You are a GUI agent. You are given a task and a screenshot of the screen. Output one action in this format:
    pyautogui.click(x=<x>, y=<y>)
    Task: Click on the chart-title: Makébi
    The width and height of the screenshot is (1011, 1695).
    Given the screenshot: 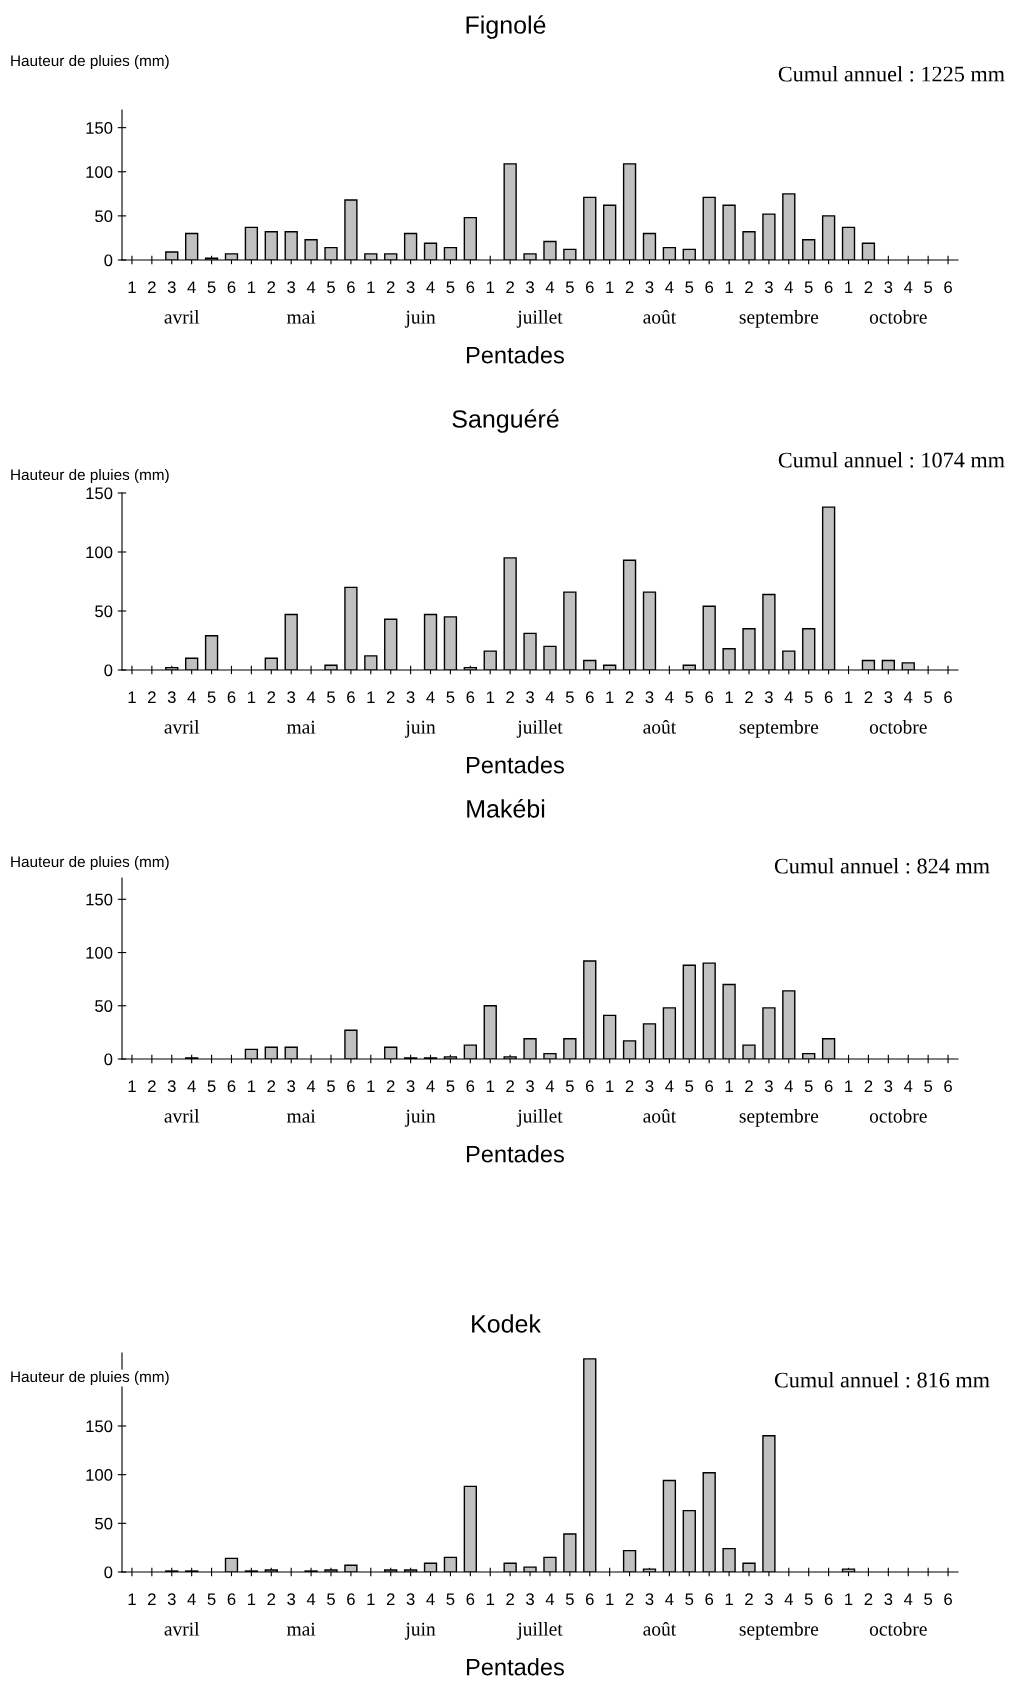 What is the action you would take?
    pyautogui.click(x=506, y=808)
    